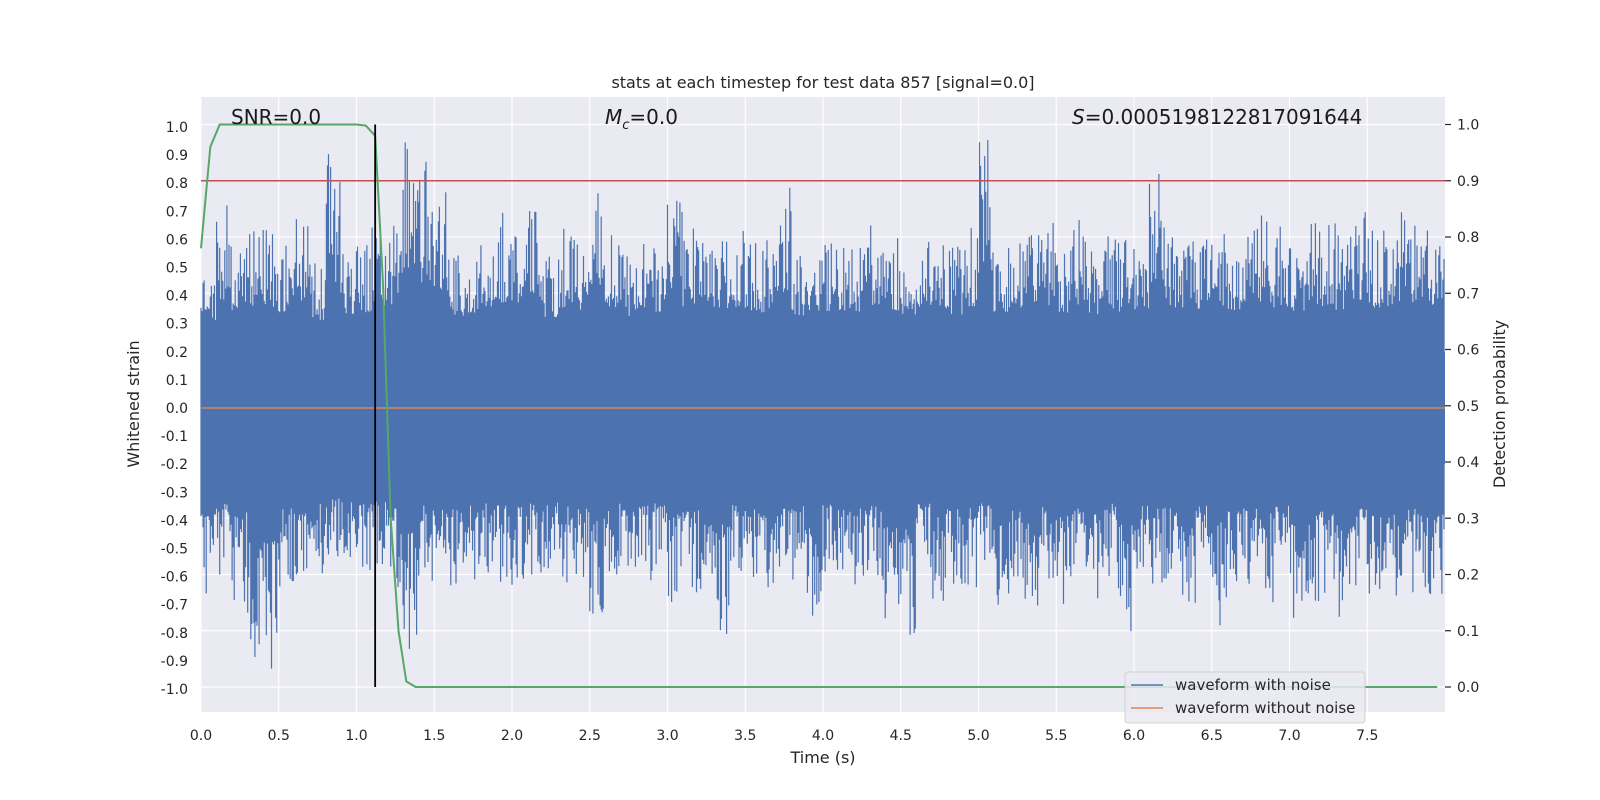 The height and width of the screenshot is (800, 1600). I want to click on y2-axis-label: Detection probability, so click(1499, 404).